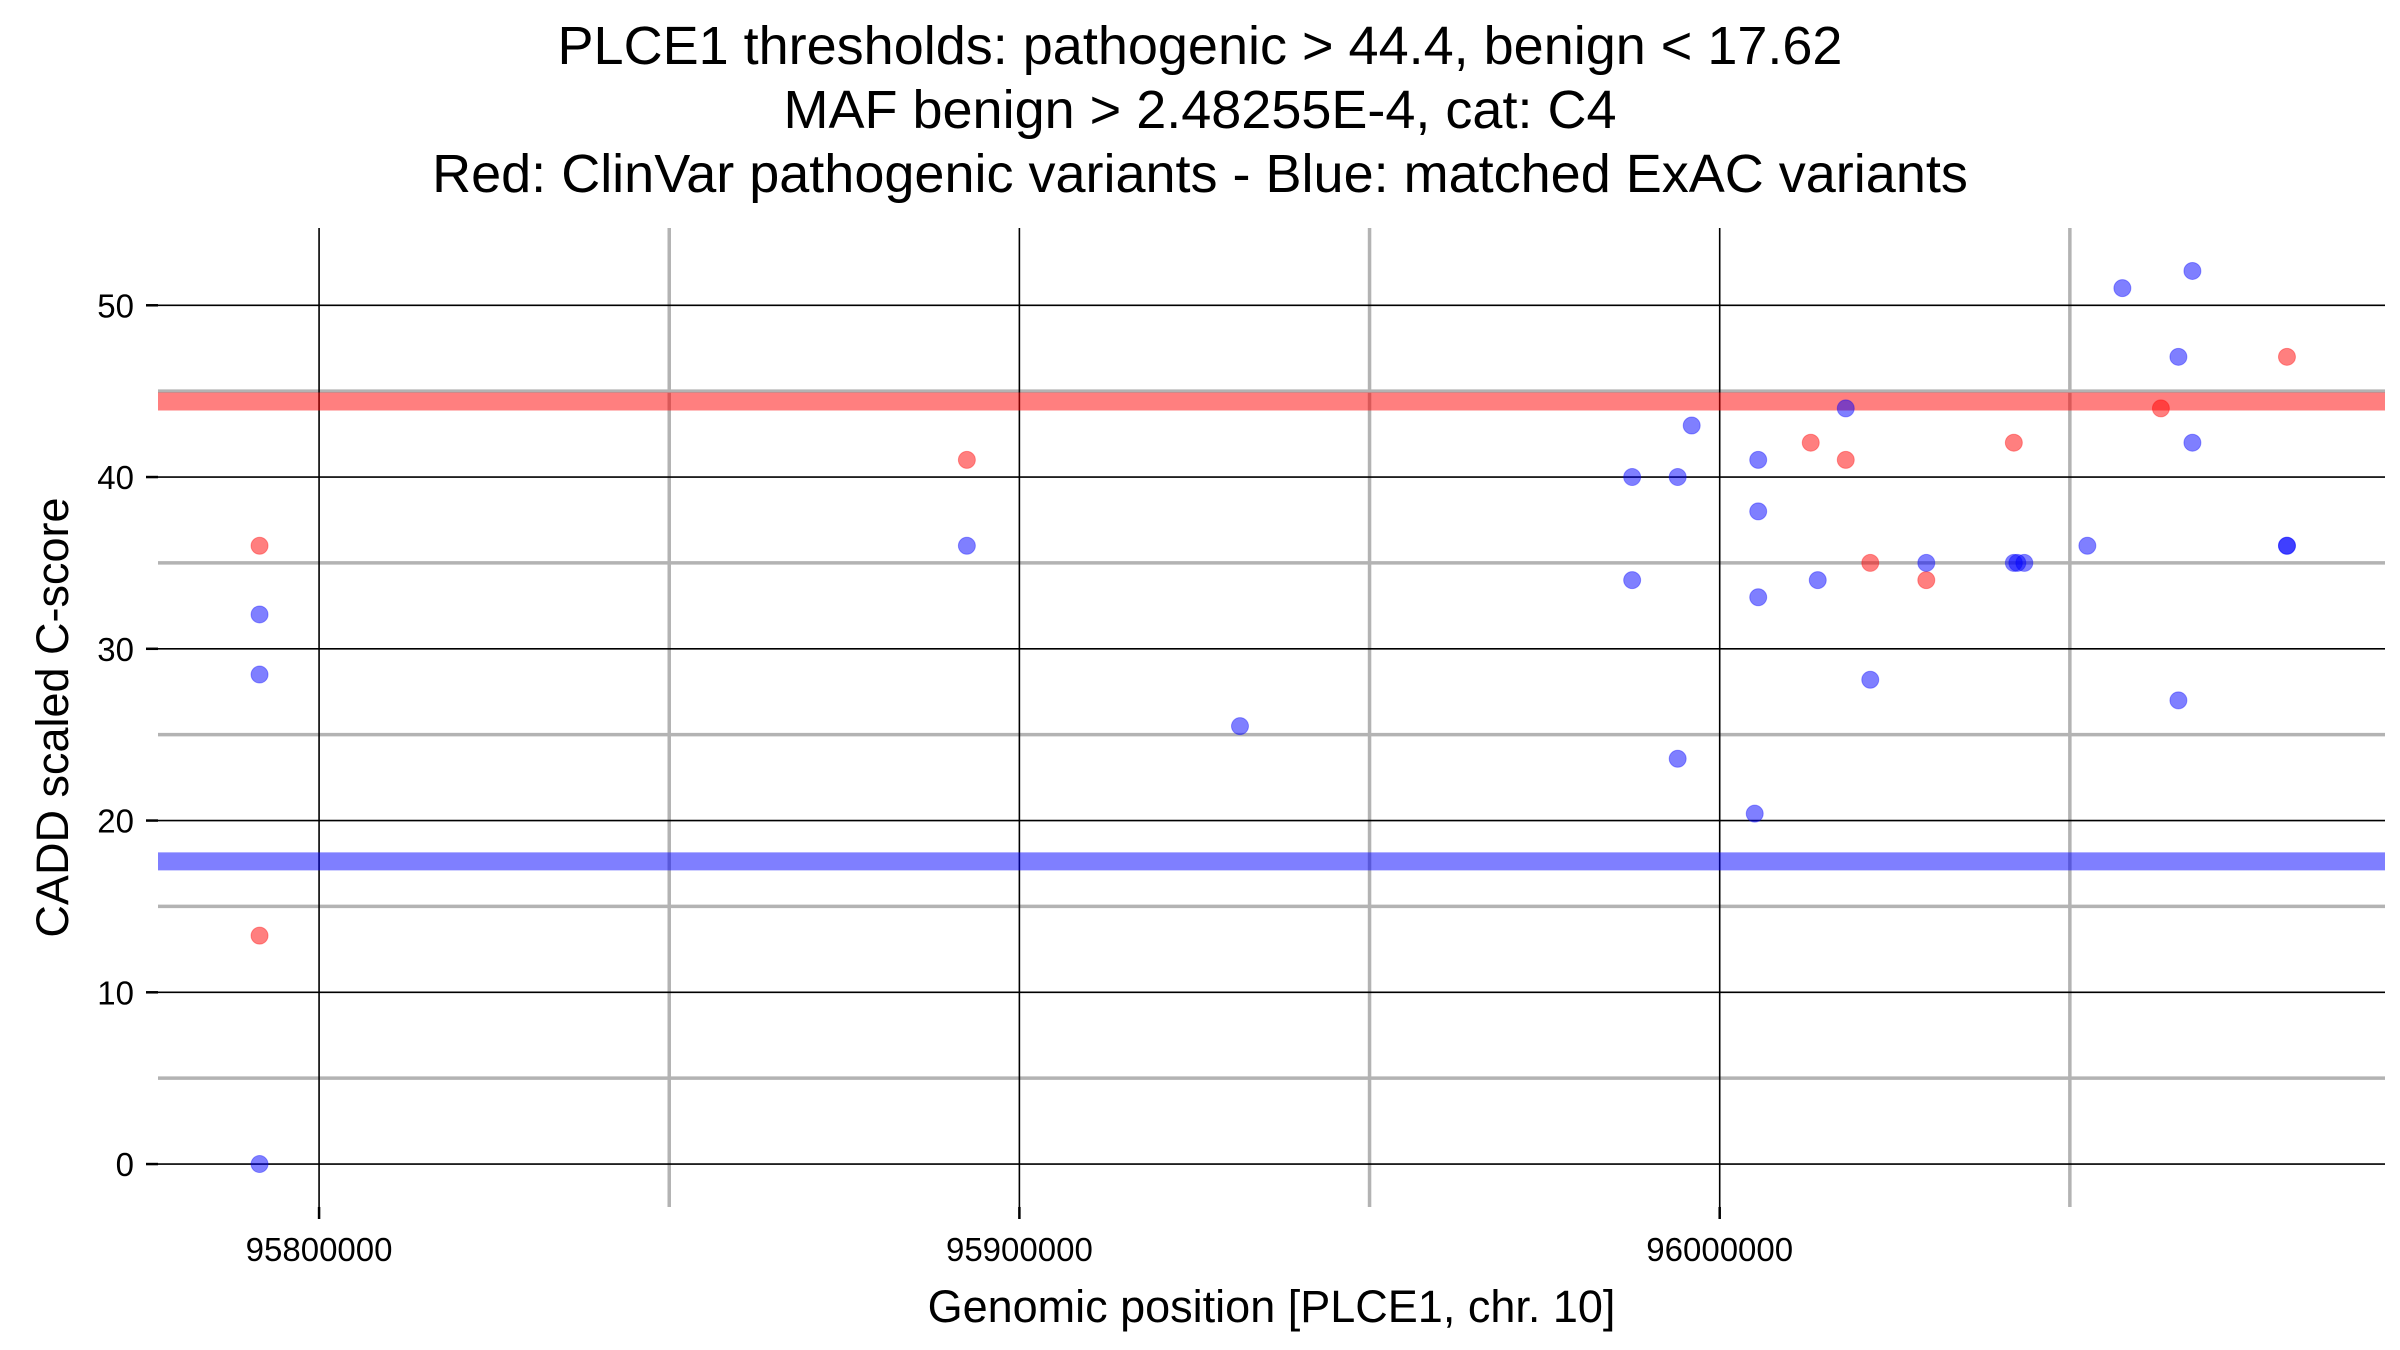 This screenshot has width=2400, height=1350. What do you see at coordinates (1272, 1306) in the screenshot?
I see `x-axis-label: Genomic position [PLCE1, chr. 10]` at bounding box center [1272, 1306].